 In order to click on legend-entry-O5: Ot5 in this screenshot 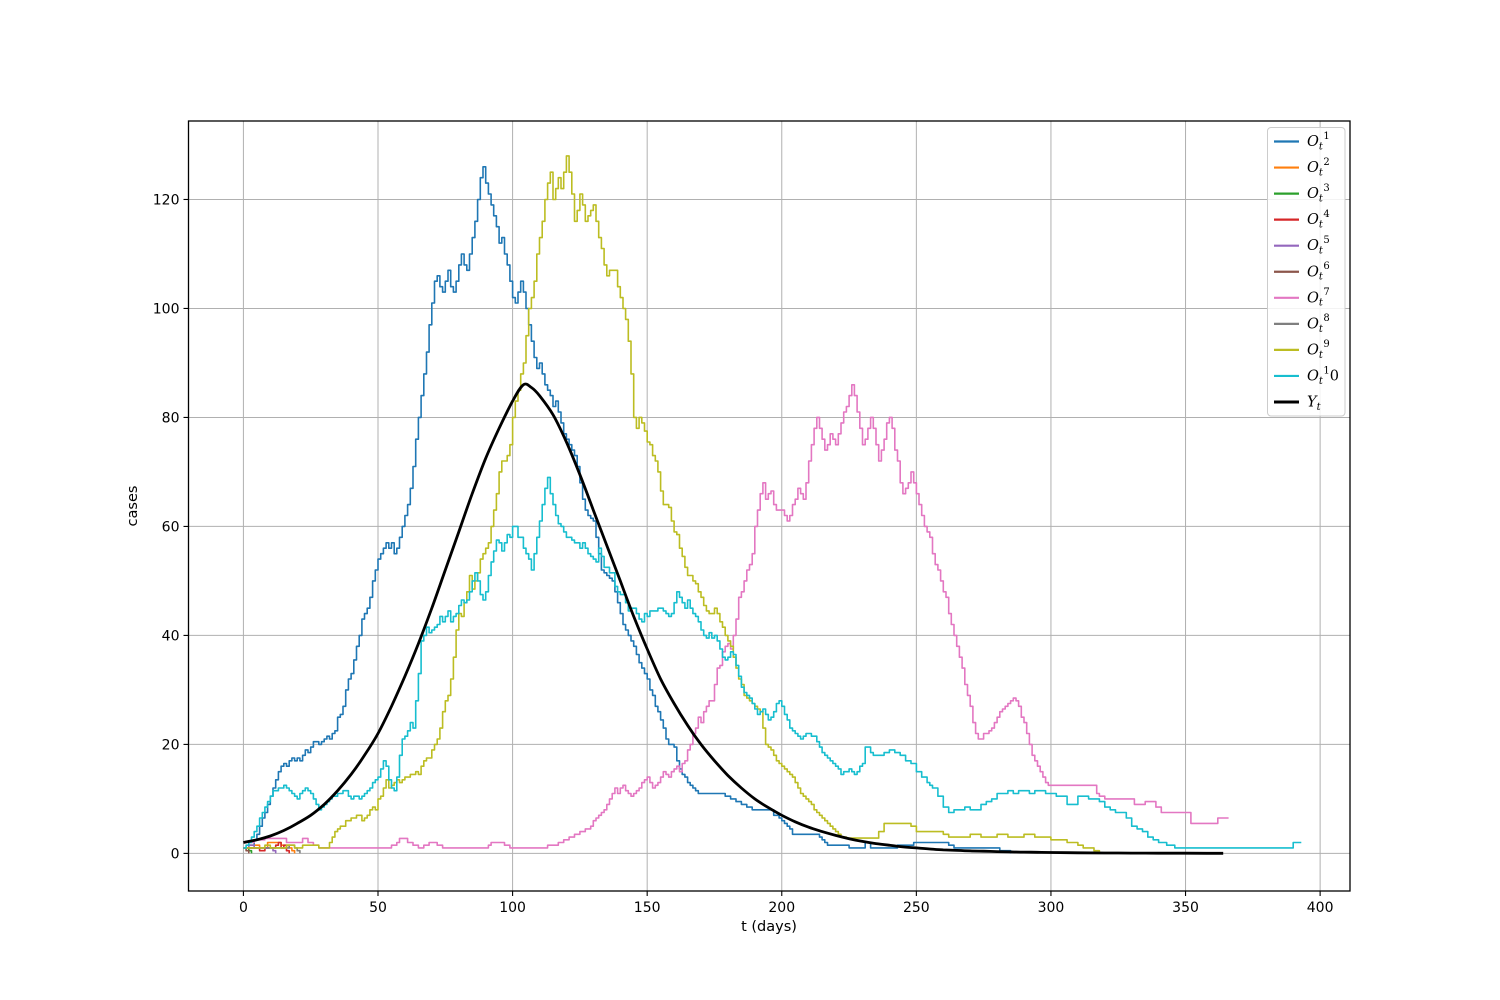, I will do `click(1302, 246)`.